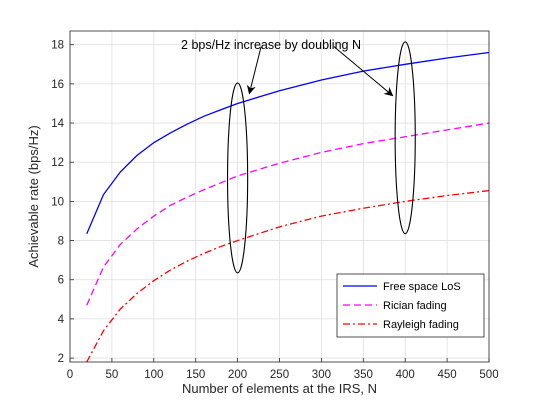  I want to click on x-tick-label: 50, so click(112, 375).